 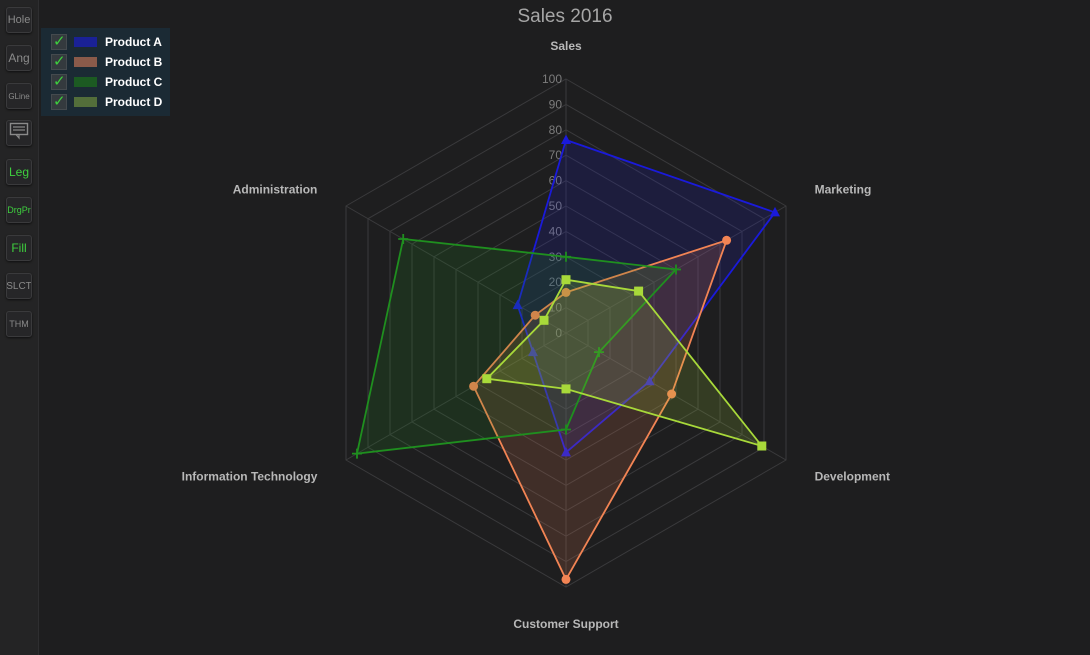 I want to click on toolbar-button-label: Fill, so click(x=19, y=248).